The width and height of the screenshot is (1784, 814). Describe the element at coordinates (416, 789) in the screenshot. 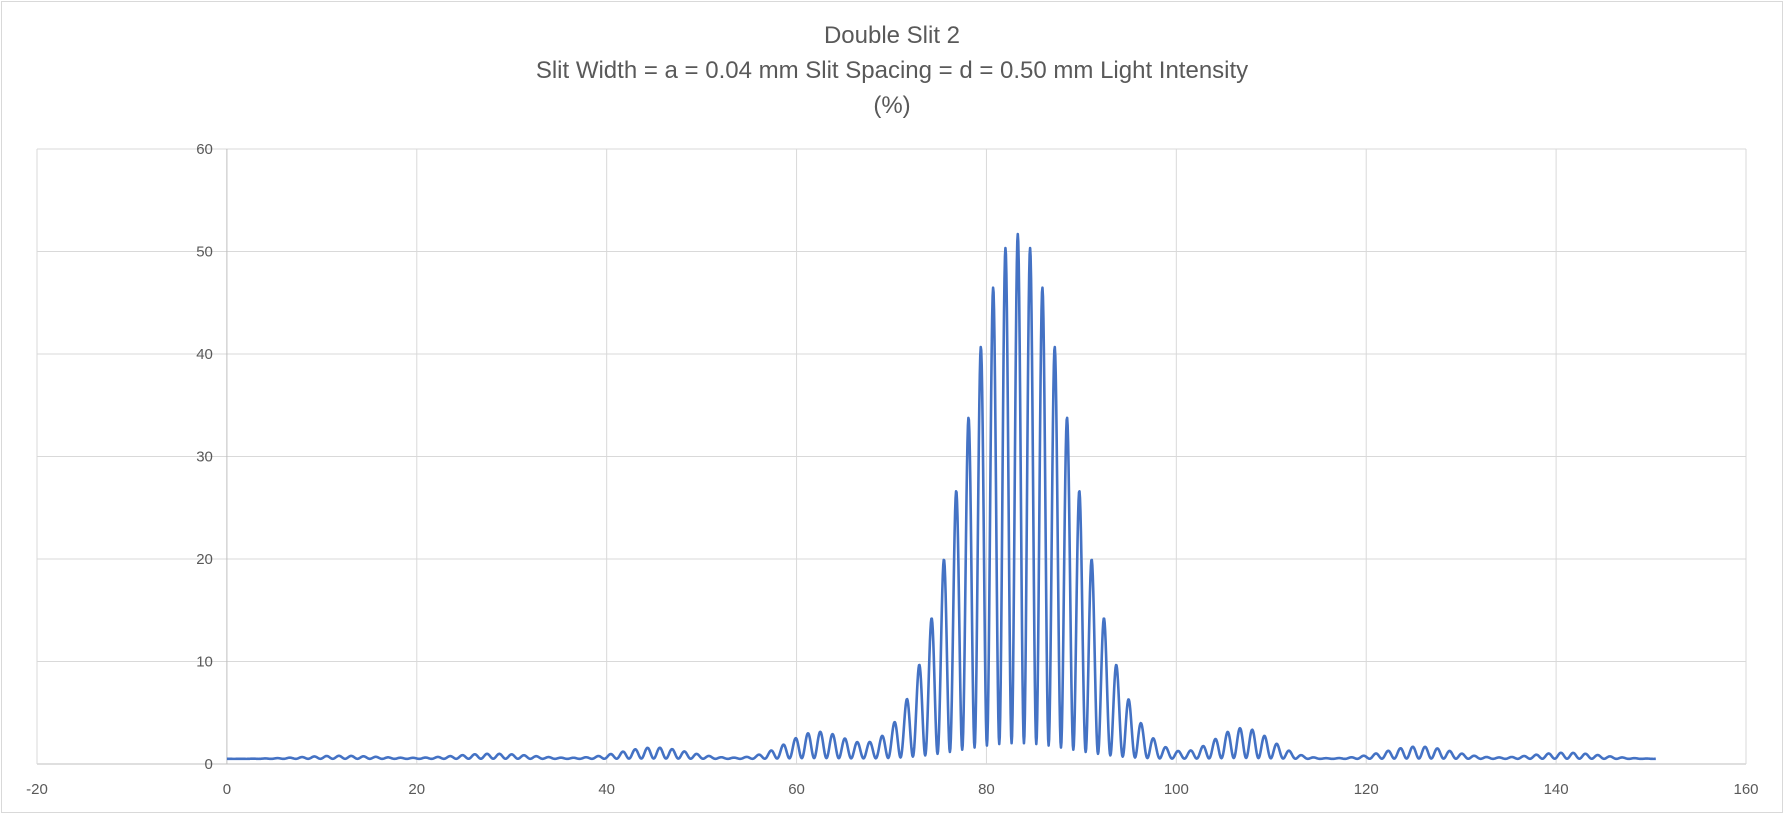

I see `x-tick-label: 20` at that location.